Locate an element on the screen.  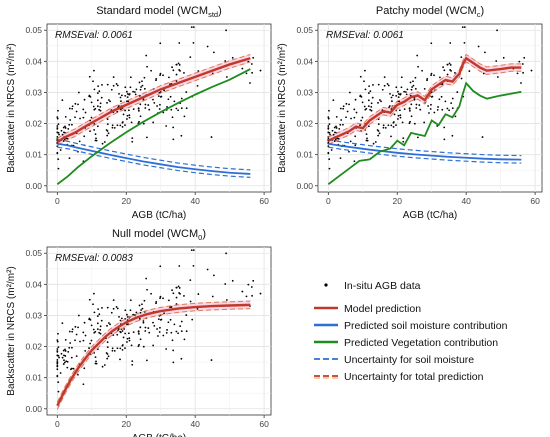
y-tick-label: 0.00 is located at coordinates (33, 186).